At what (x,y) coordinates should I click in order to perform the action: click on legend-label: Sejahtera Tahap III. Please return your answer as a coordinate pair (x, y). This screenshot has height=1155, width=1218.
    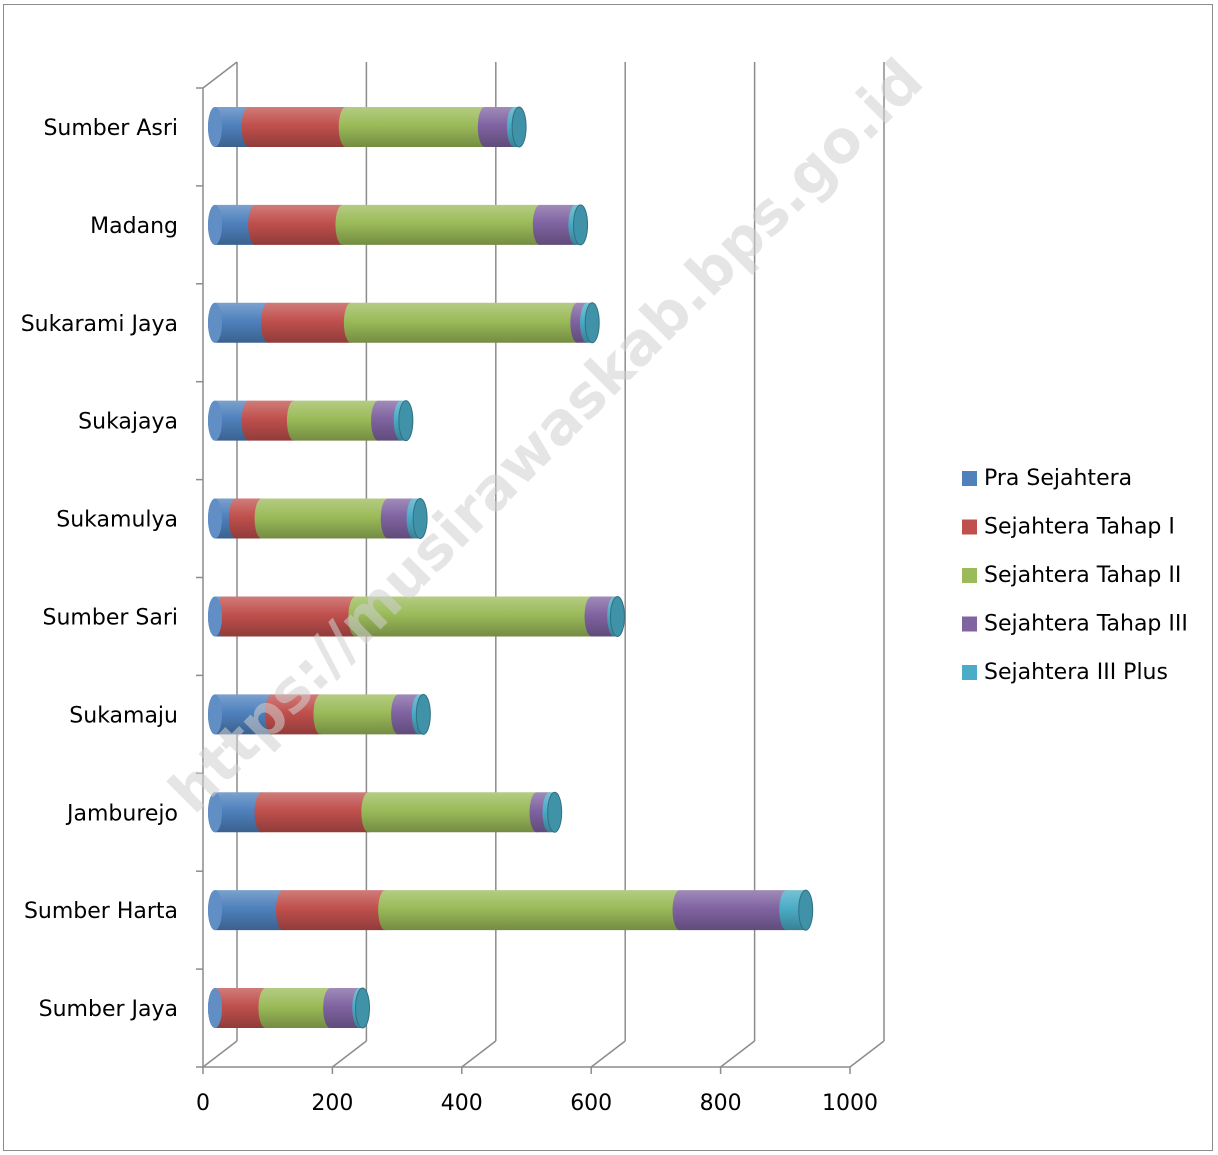
    Looking at the image, I should click on (1086, 624).